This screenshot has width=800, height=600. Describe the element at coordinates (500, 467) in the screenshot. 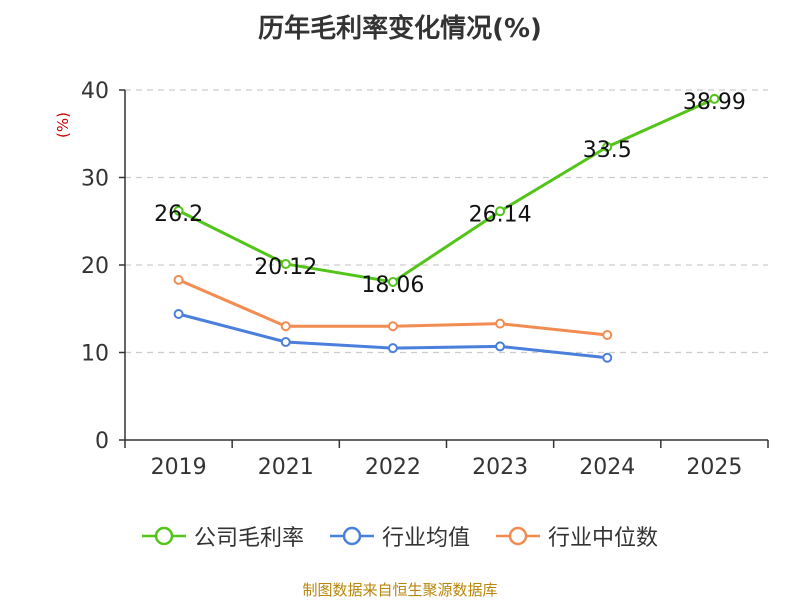

I see `x-tick-label: 2023` at that location.